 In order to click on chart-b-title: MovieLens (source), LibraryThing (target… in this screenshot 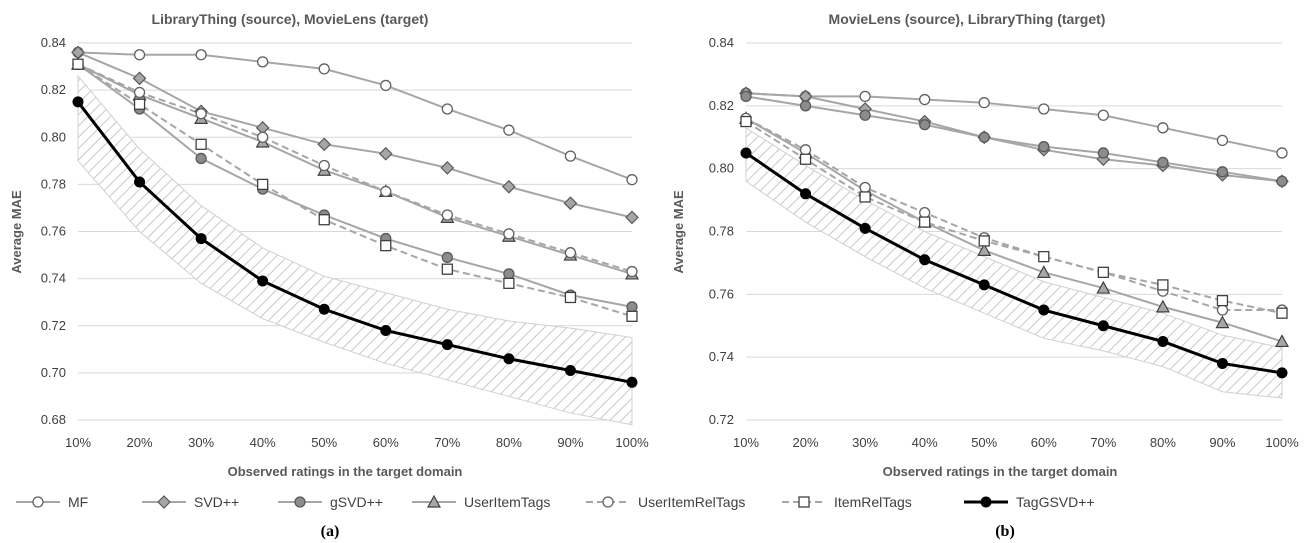, I will do `click(967, 19)`.